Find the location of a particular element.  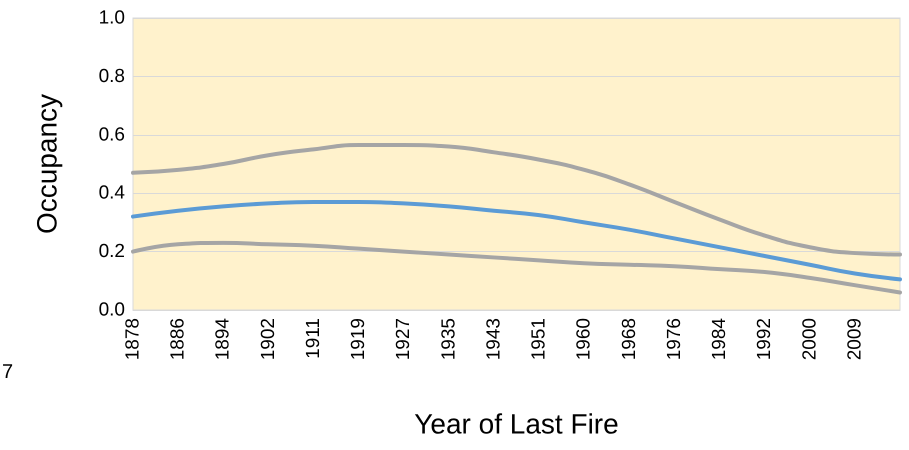

y-axis-title: Occupancy is located at coordinates (47, 164).